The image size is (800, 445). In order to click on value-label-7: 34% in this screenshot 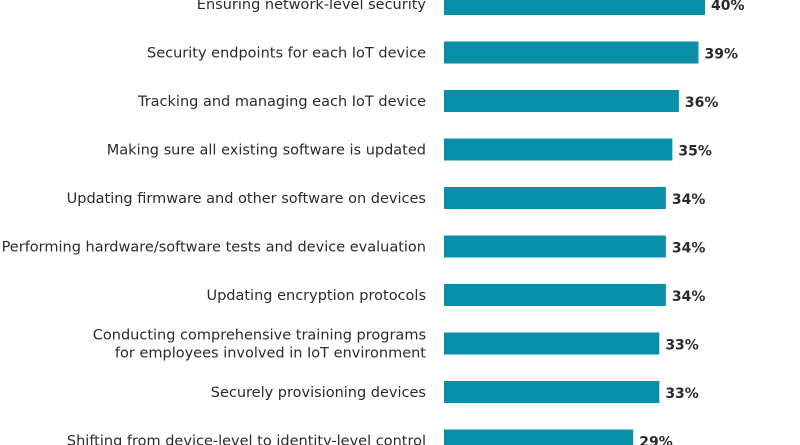, I will do `click(689, 297)`.